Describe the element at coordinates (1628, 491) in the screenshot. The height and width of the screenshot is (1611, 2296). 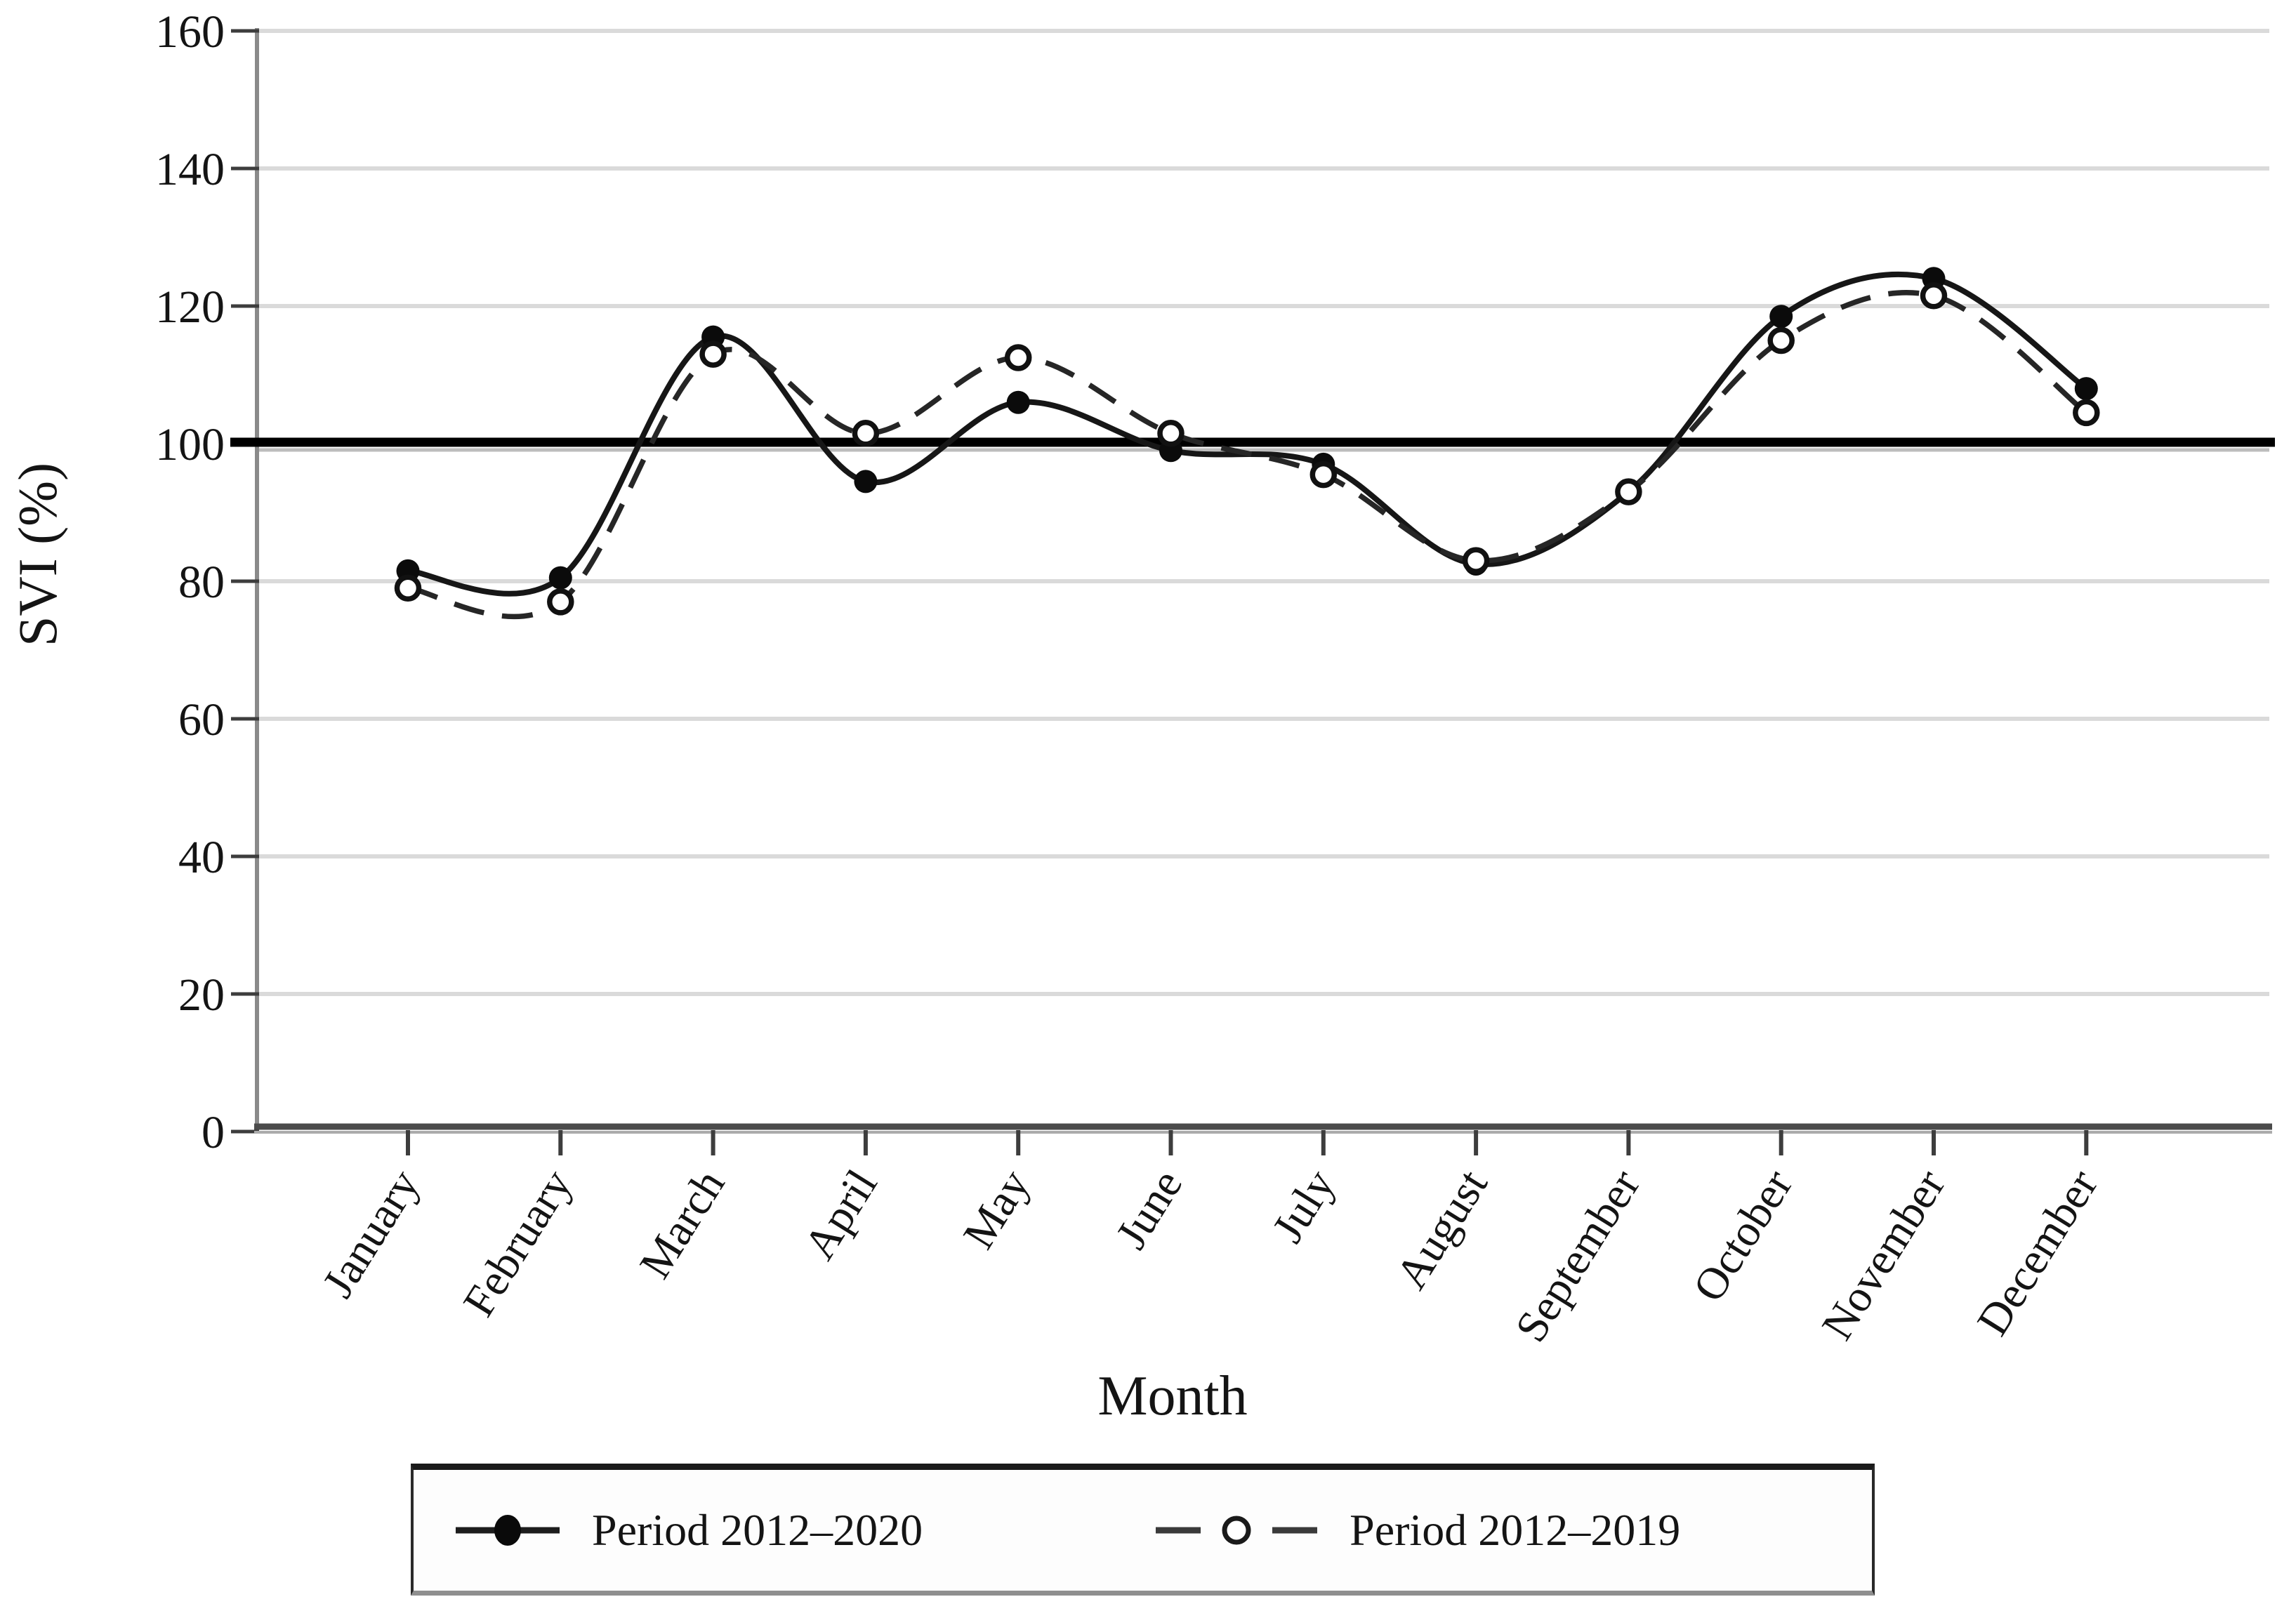
I see `marker-period-2012-2019-september` at that location.